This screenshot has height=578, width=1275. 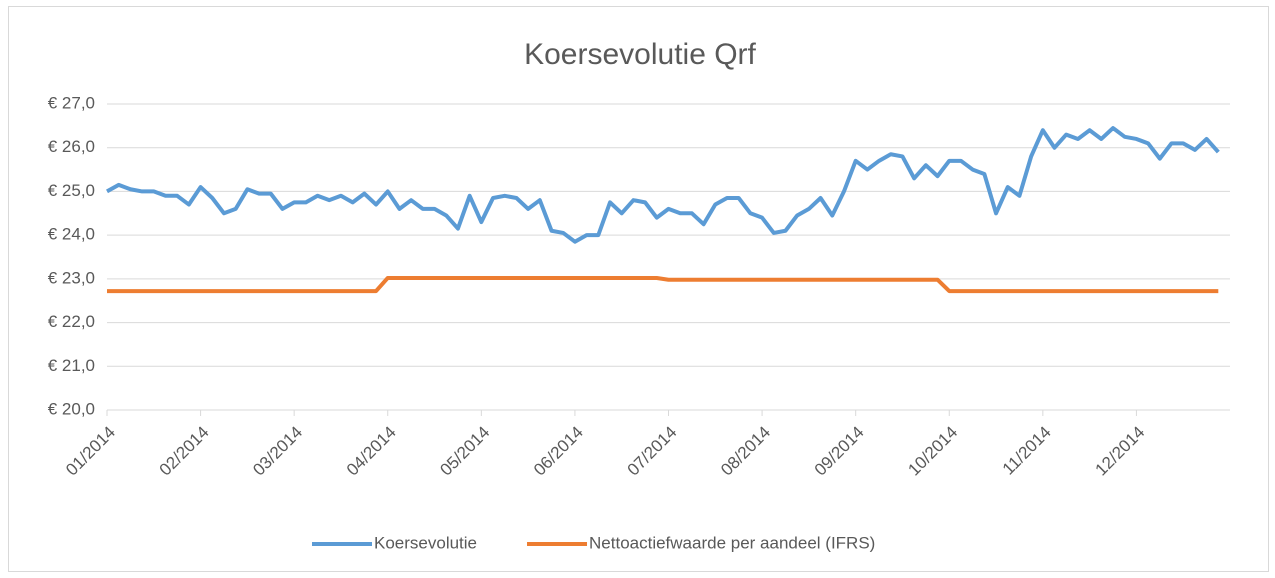 What do you see at coordinates (71, 408) in the screenshot?
I see `y-tick-label: € 20,0` at bounding box center [71, 408].